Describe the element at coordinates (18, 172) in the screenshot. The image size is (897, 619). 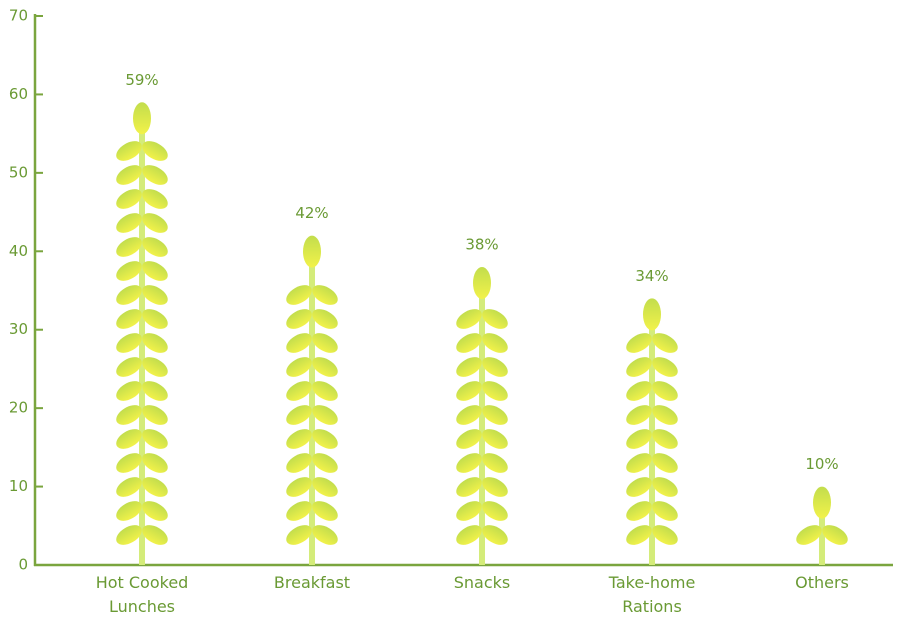
I see `y-tick-label: 50` at that location.